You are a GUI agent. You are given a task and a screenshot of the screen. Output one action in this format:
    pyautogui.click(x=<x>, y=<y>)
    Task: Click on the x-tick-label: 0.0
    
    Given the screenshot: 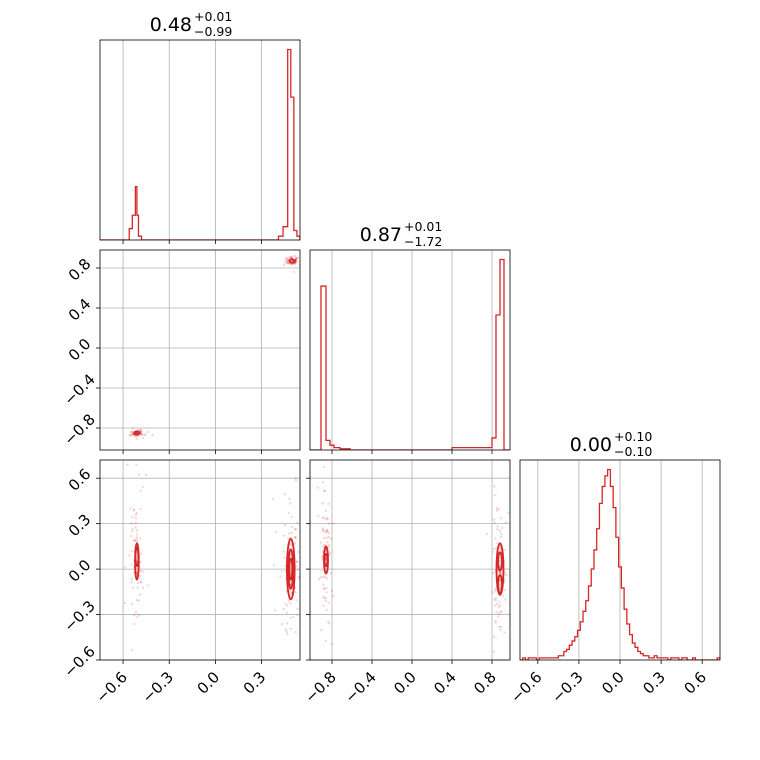 What is the action you would take?
    pyautogui.click(x=613, y=683)
    